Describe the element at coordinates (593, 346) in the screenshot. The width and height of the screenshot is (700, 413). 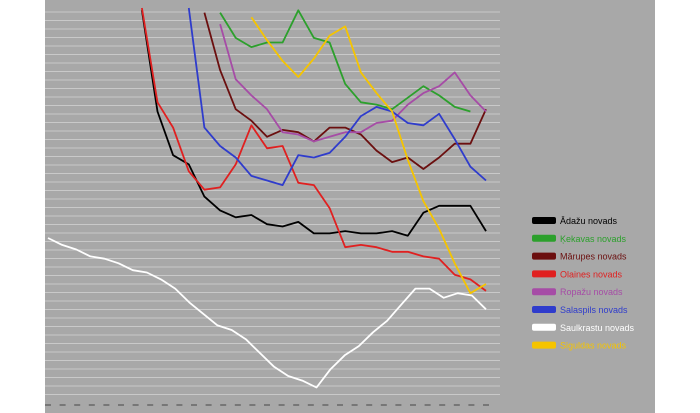
I see `legend-label: Siguldas novads` at that location.